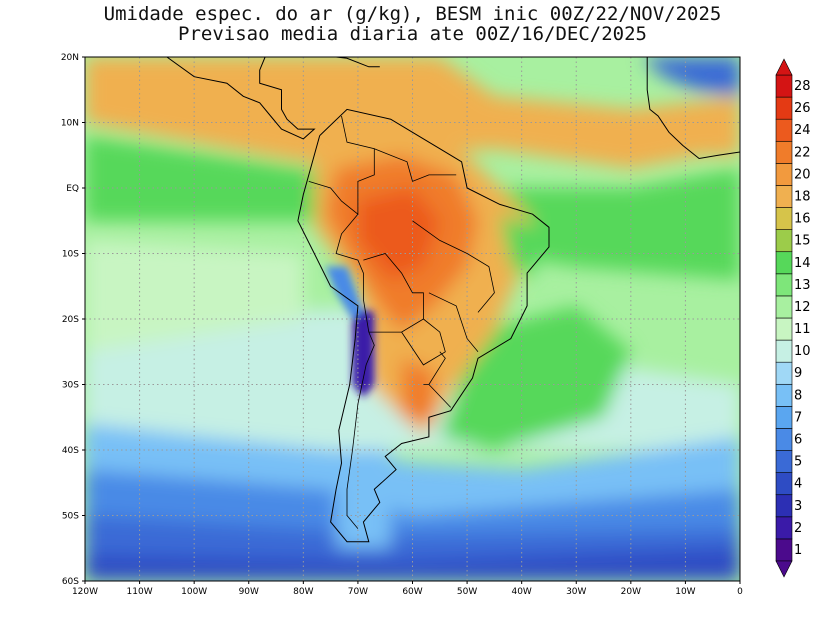  Describe the element at coordinates (802, 108) in the screenshot. I see `colorbar-label: 26` at that location.